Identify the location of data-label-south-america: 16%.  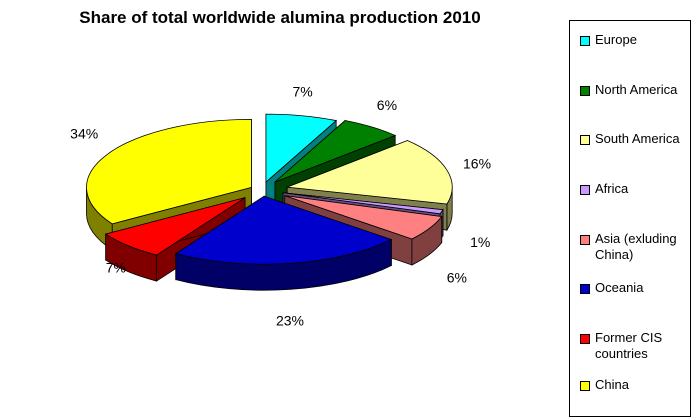
(477, 164).